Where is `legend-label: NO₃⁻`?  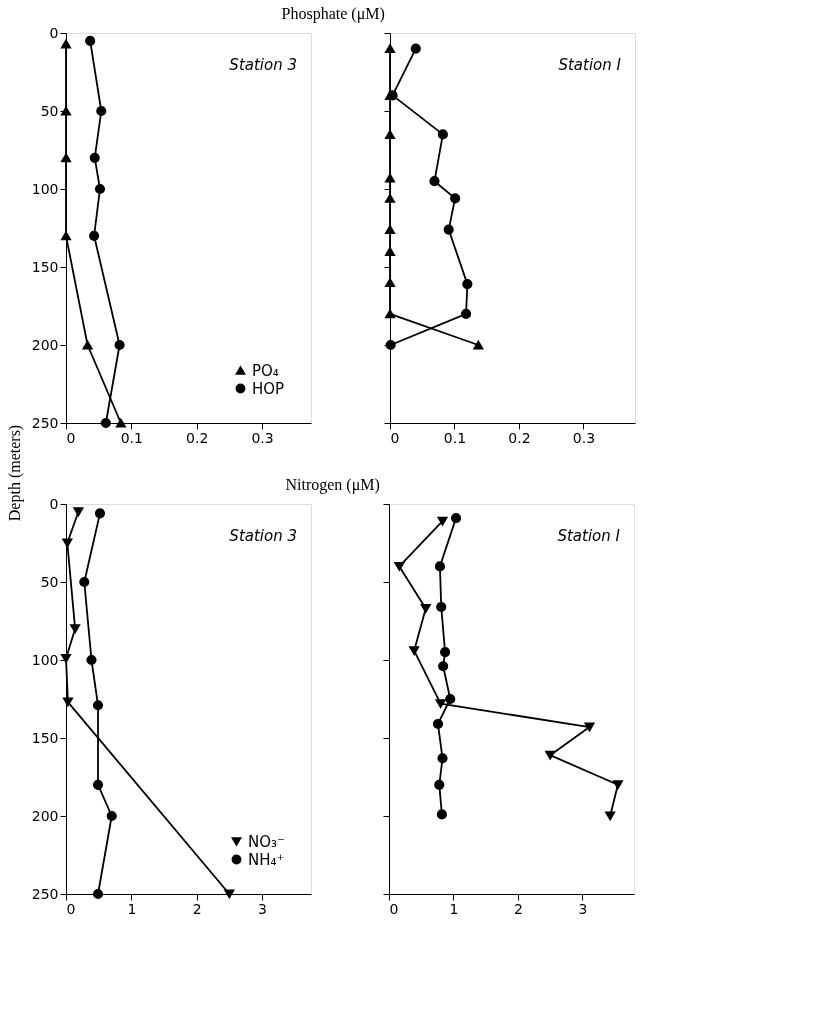
legend-label: NO₃⁻ is located at coordinates (266, 841).